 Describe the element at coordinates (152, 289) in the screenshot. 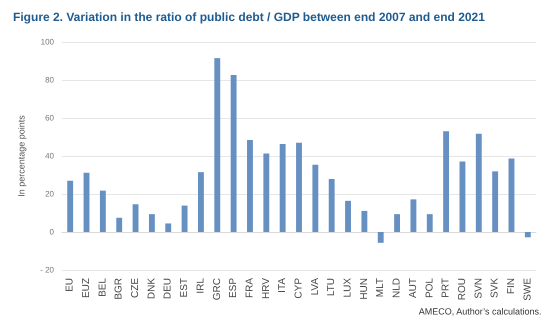

I see `x-tick-label: DNK` at that location.